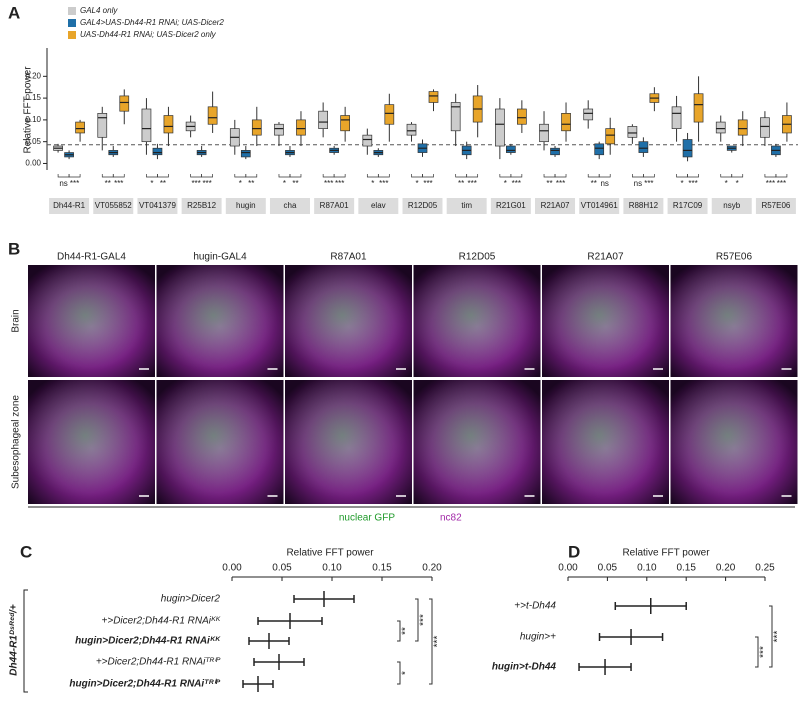 This screenshot has height=722, width=800. Describe the element at coordinates (158, 662) in the screenshot. I see `category-label: +>Dicer2;Dh44-R1 RNAiᵀᴿⁱᴾ` at that location.